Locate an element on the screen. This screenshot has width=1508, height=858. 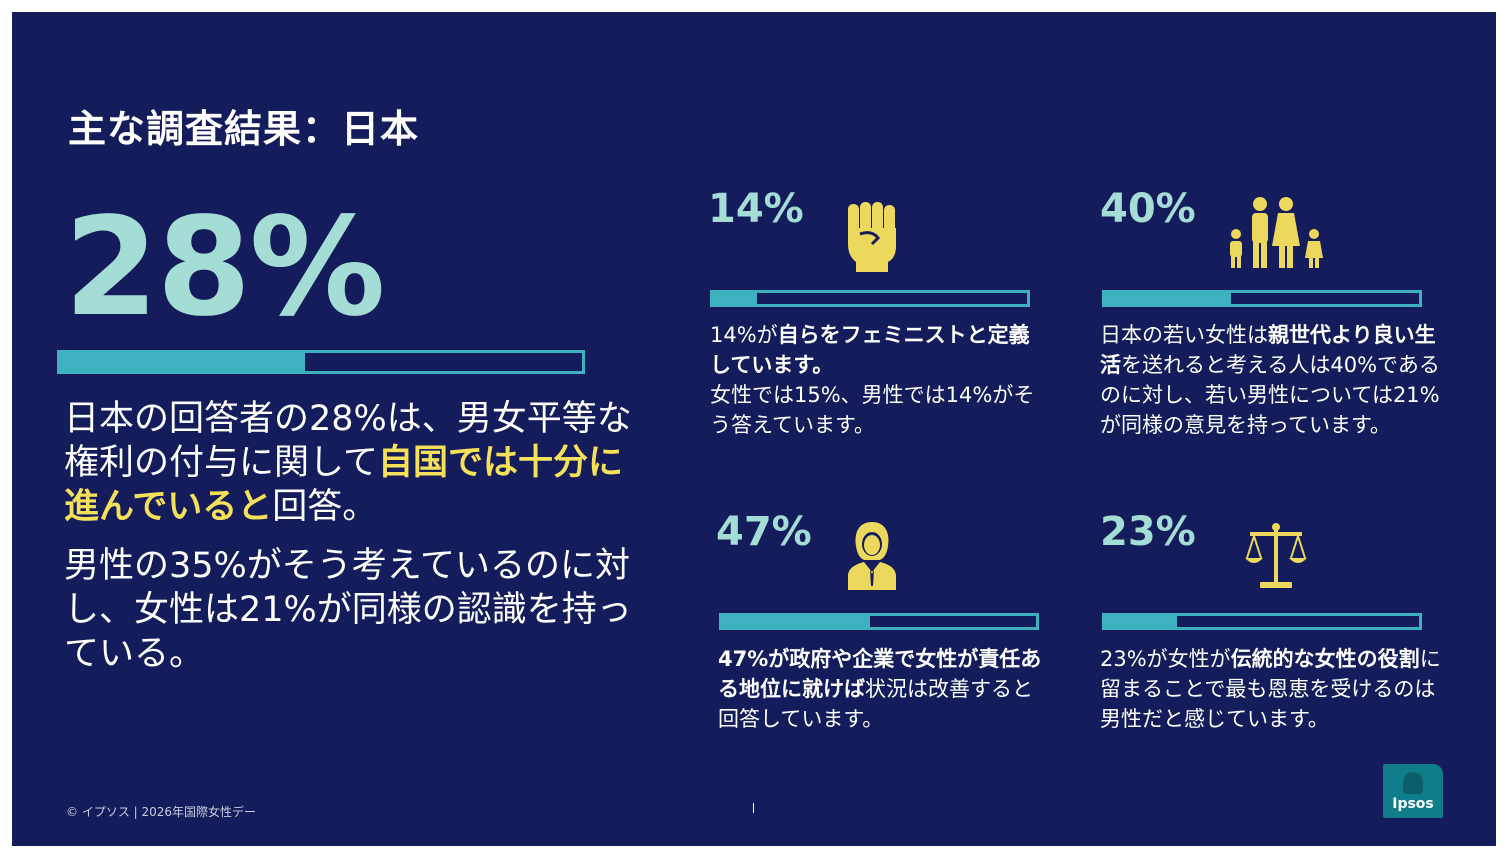
raised-fist-icon is located at coordinates (872, 239).